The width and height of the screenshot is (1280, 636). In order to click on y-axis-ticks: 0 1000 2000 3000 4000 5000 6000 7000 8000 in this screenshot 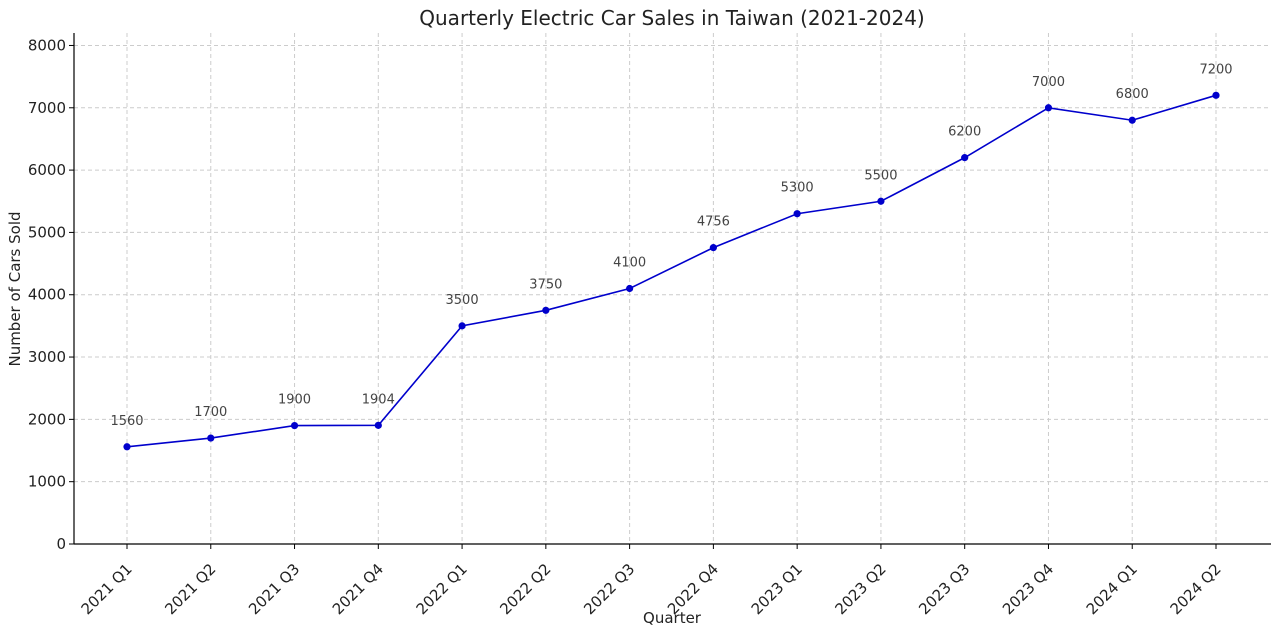, I will do `click(51, 294)`.